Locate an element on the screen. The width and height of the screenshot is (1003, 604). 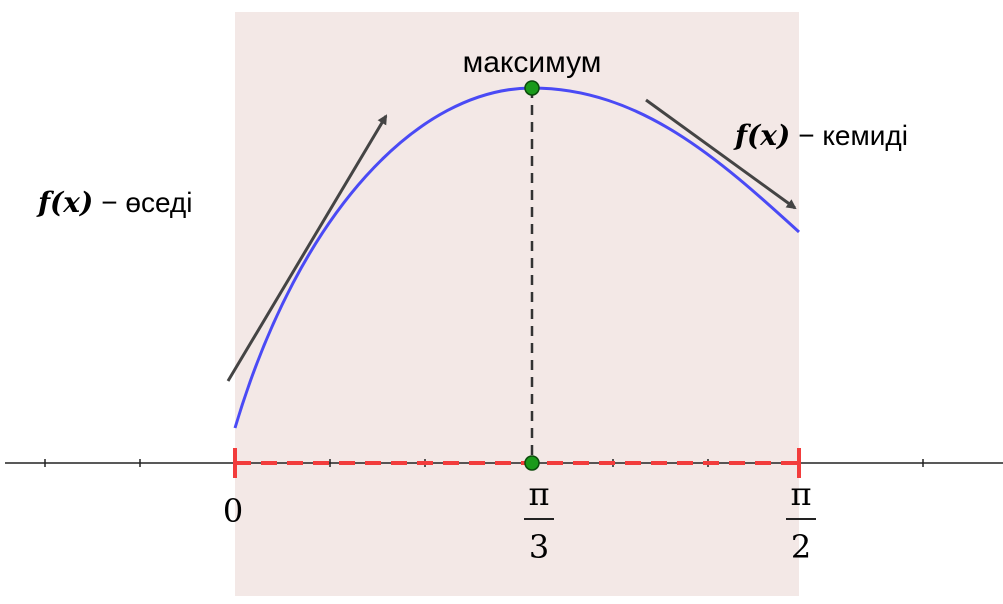
max-point is located at coordinates (532, 88).